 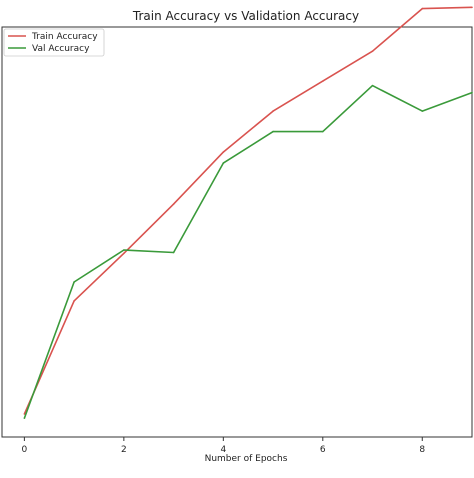 What do you see at coordinates (61, 49) in the screenshot?
I see `legend-label-val-accuracy: Val Accuracy` at bounding box center [61, 49].